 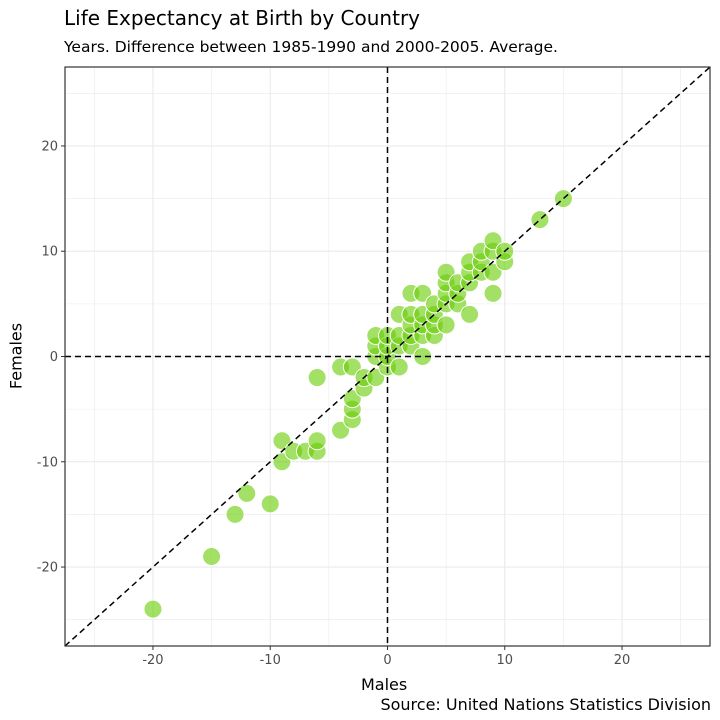 What do you see at coordinates (49, 252) in the screenshot?
I see `y-tick-label: 10` at bounding box center [49, 252].